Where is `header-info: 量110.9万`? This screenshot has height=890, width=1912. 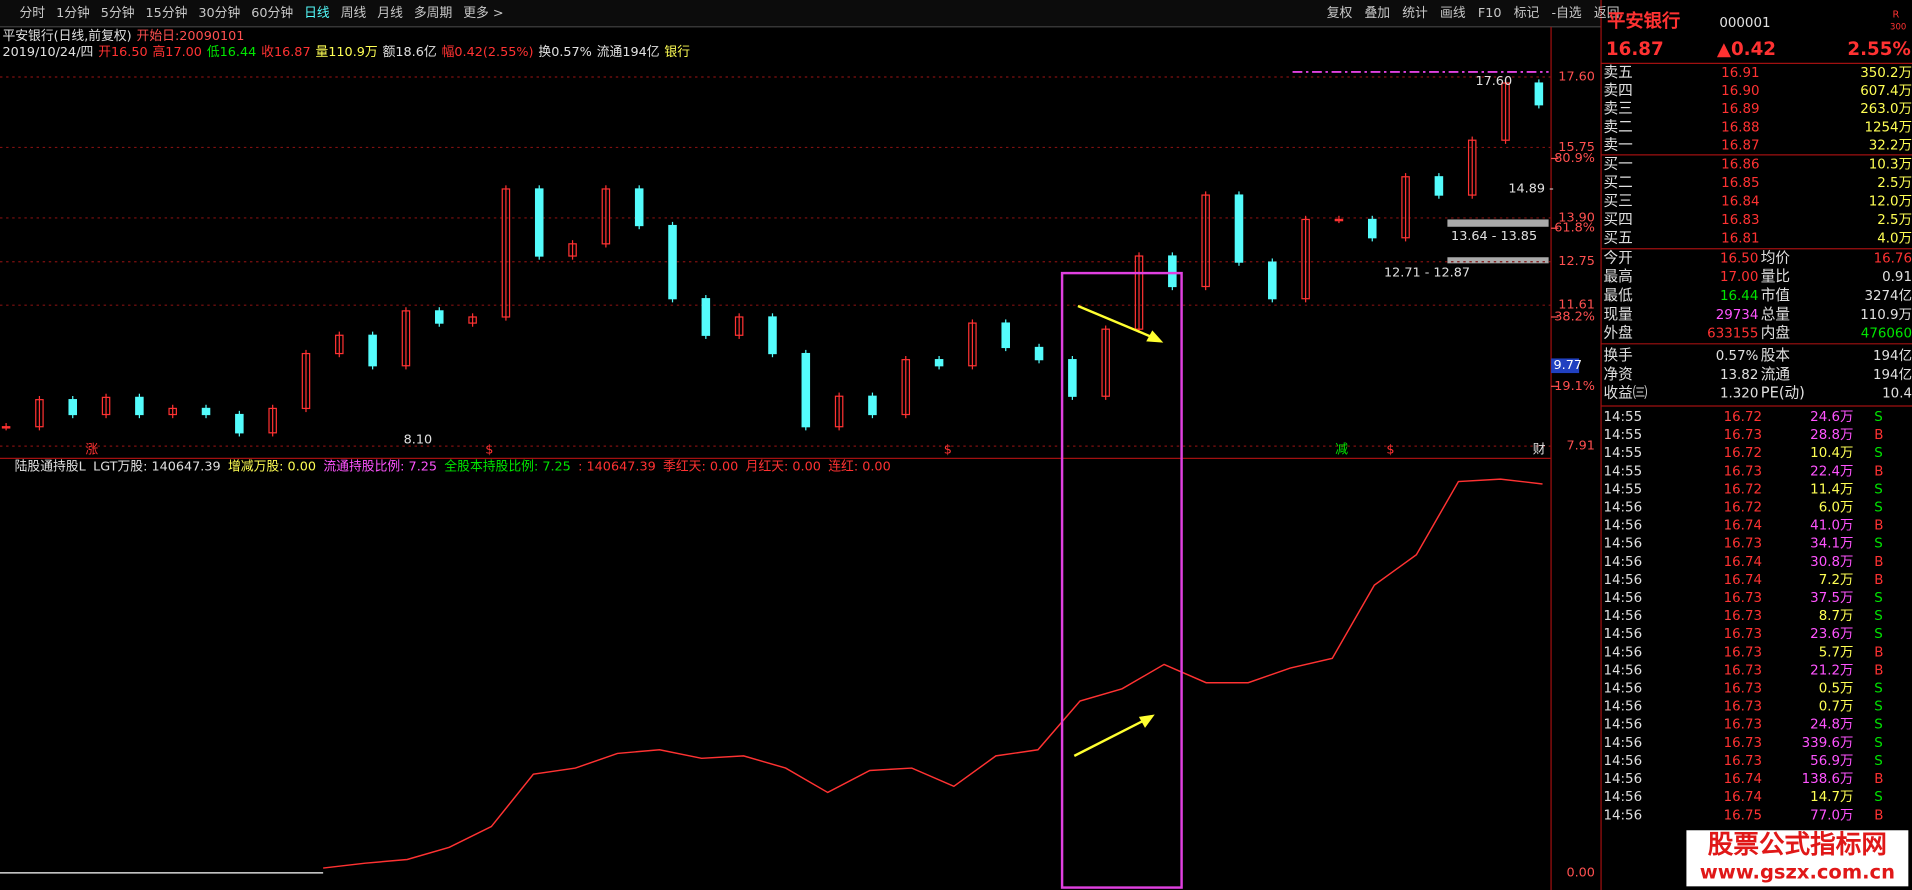 header-info: 量110.9万 is located at coordinates (346, 52).